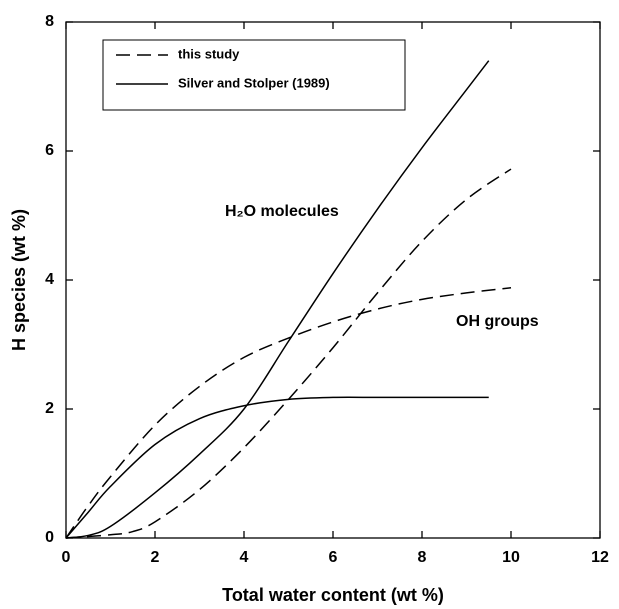  What do you see at coordinates (209, 53) in the screenshot?
I see `legend-label: this study` at bounding box center [209, 53].